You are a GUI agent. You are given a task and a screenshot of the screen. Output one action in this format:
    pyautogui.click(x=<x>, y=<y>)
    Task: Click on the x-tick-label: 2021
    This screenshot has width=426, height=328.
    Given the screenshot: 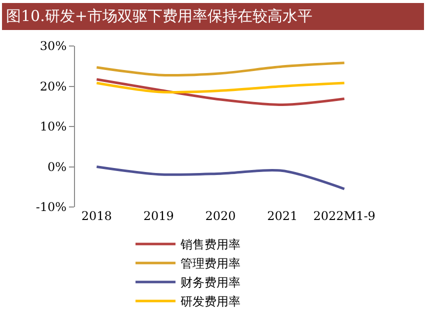 What is the action you would take?
    pyautogui.click(x=282, y=216)
    